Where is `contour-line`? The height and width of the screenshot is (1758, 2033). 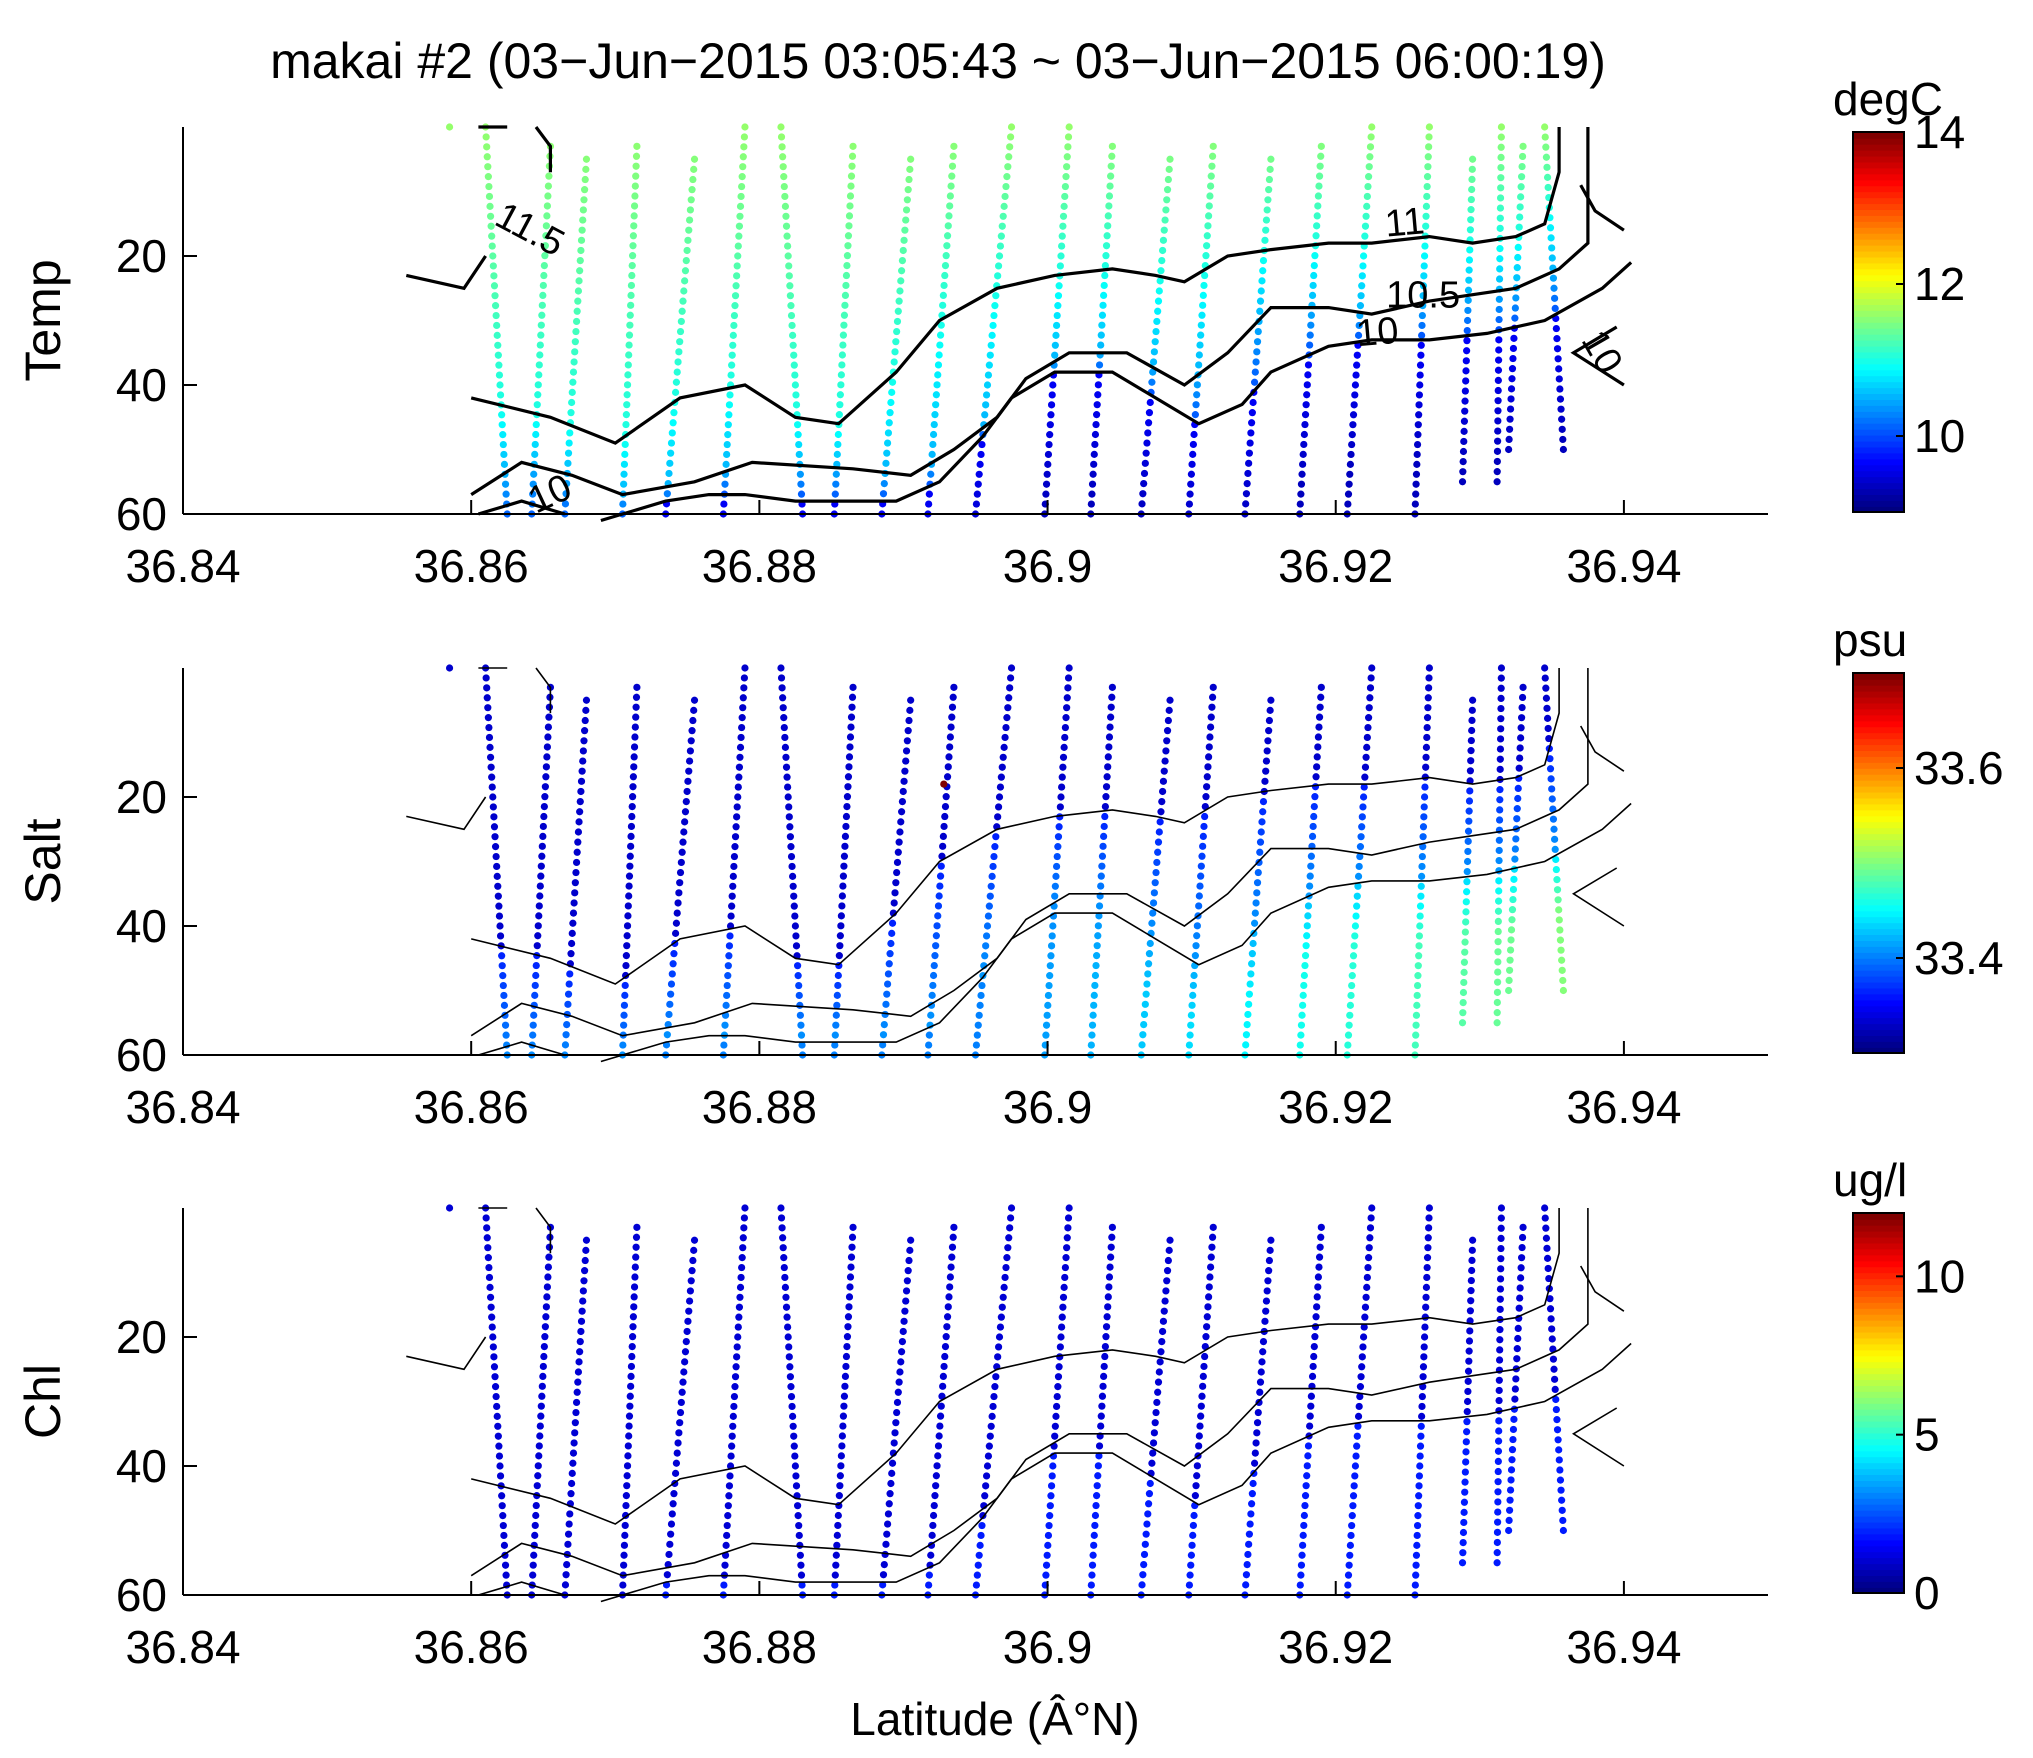 contour-line is located at coordinates (1029, 852).